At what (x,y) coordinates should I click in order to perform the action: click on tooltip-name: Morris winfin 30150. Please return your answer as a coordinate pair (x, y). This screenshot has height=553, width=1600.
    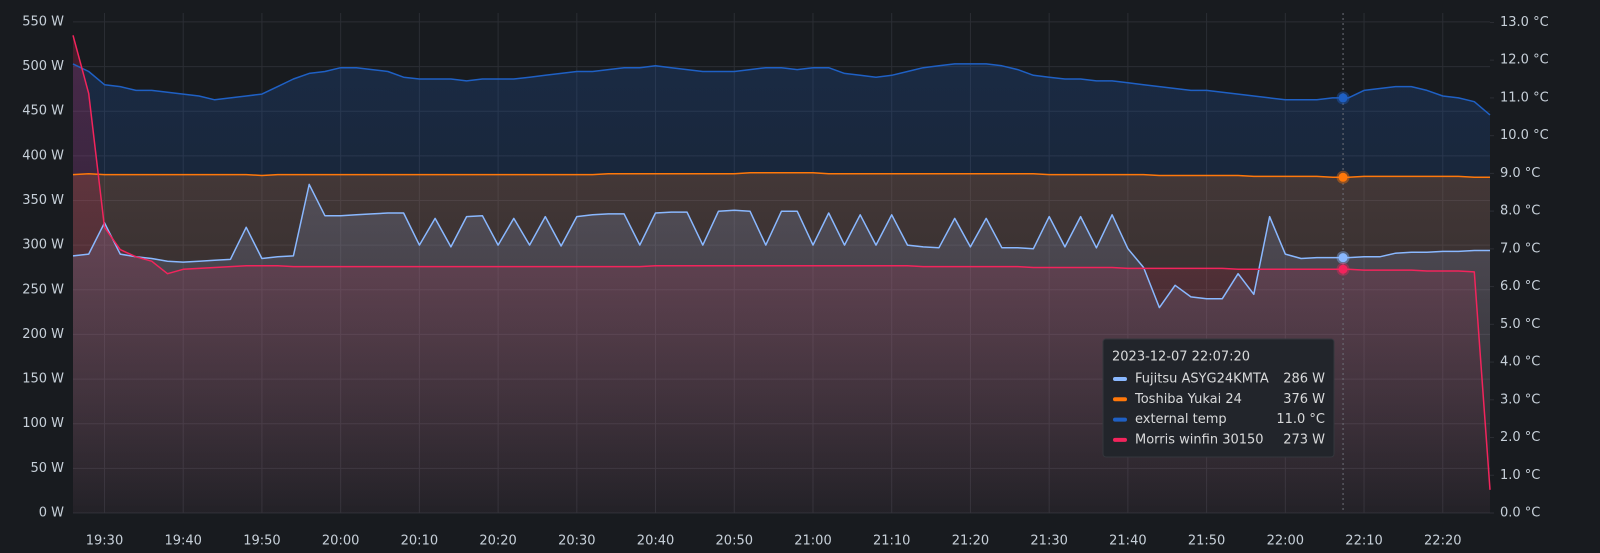
    Looking at the image, I should click on (1199, 439).